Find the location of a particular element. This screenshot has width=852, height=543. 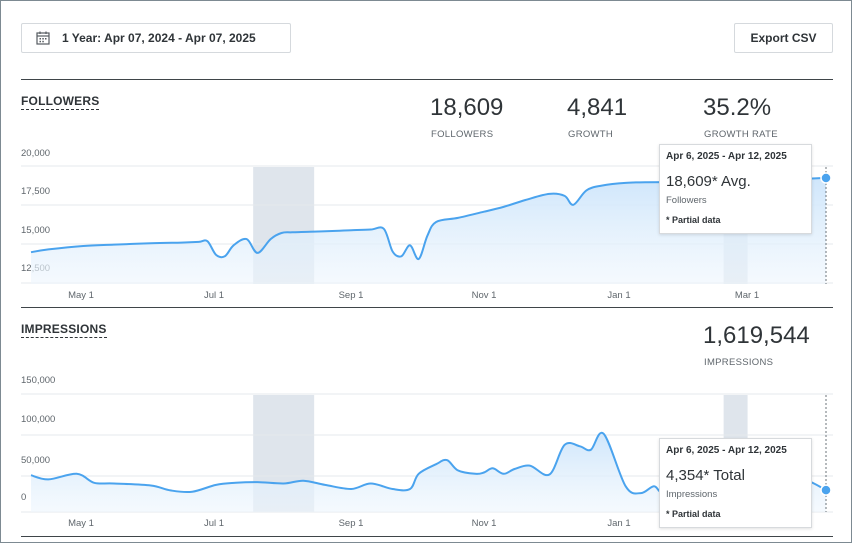

growth-rate-value: 35.2% is located at coordinates (737, 107).